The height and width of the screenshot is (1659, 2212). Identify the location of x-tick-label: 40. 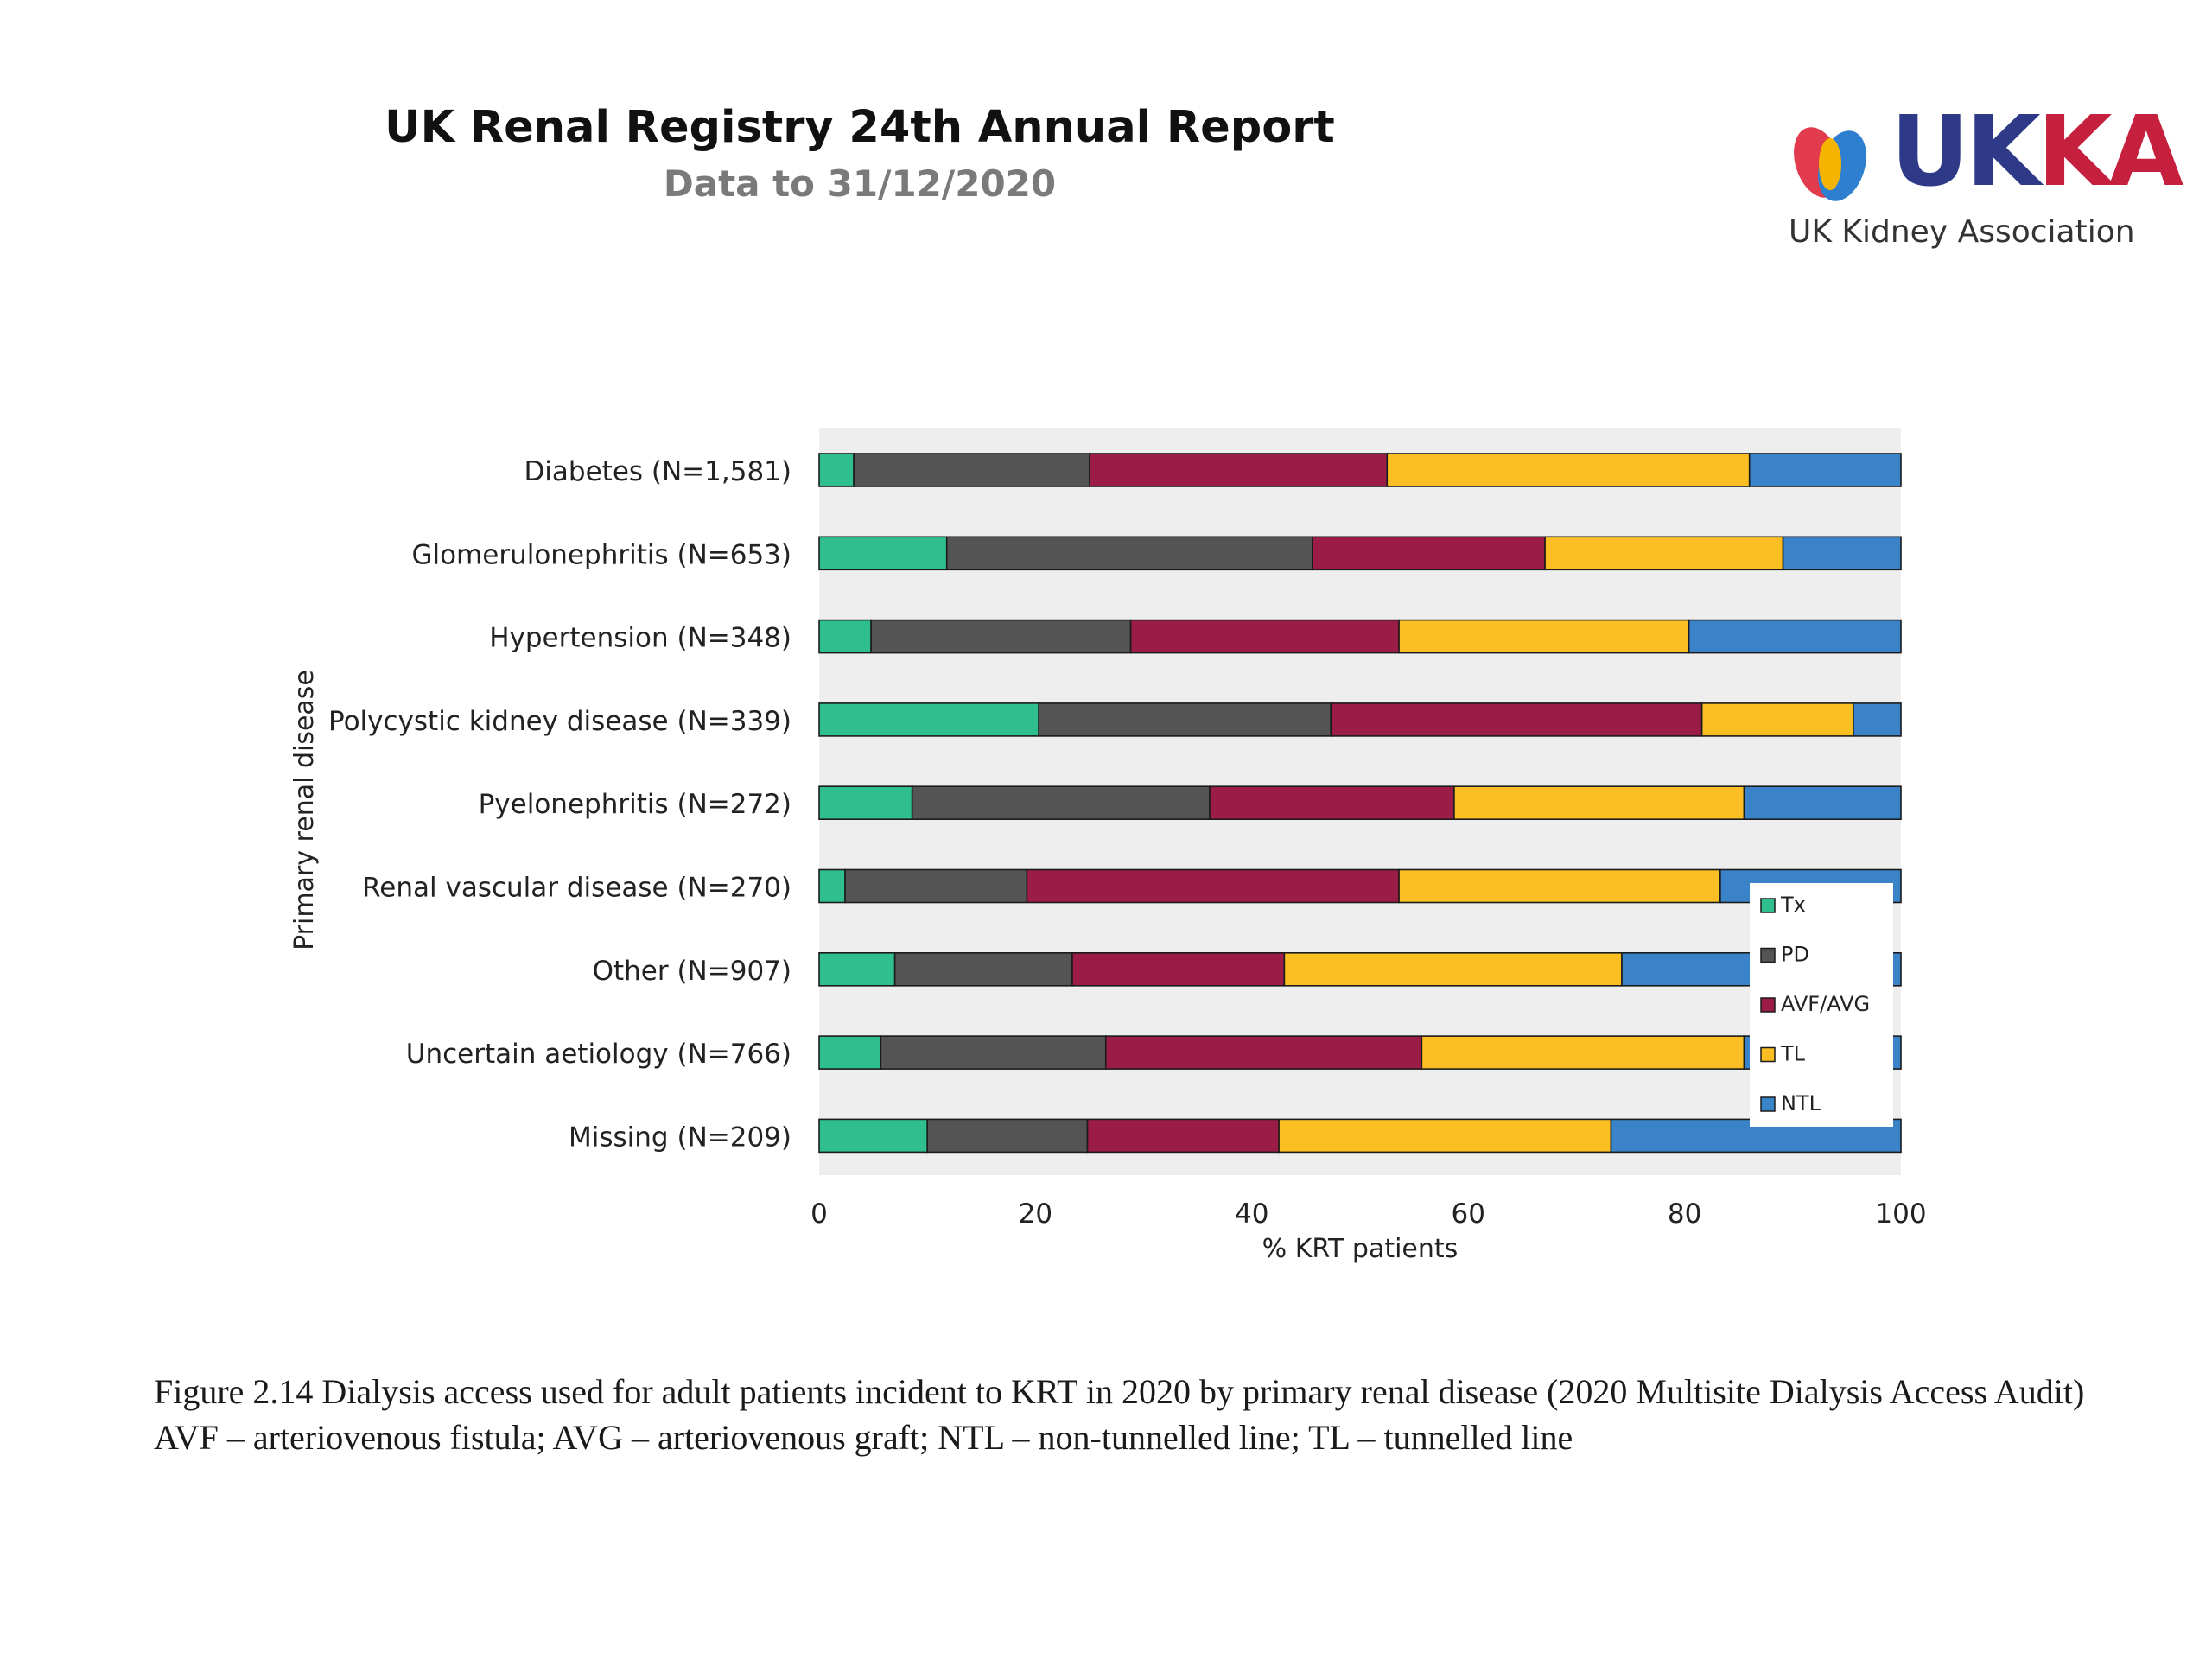
(1251, 1214).